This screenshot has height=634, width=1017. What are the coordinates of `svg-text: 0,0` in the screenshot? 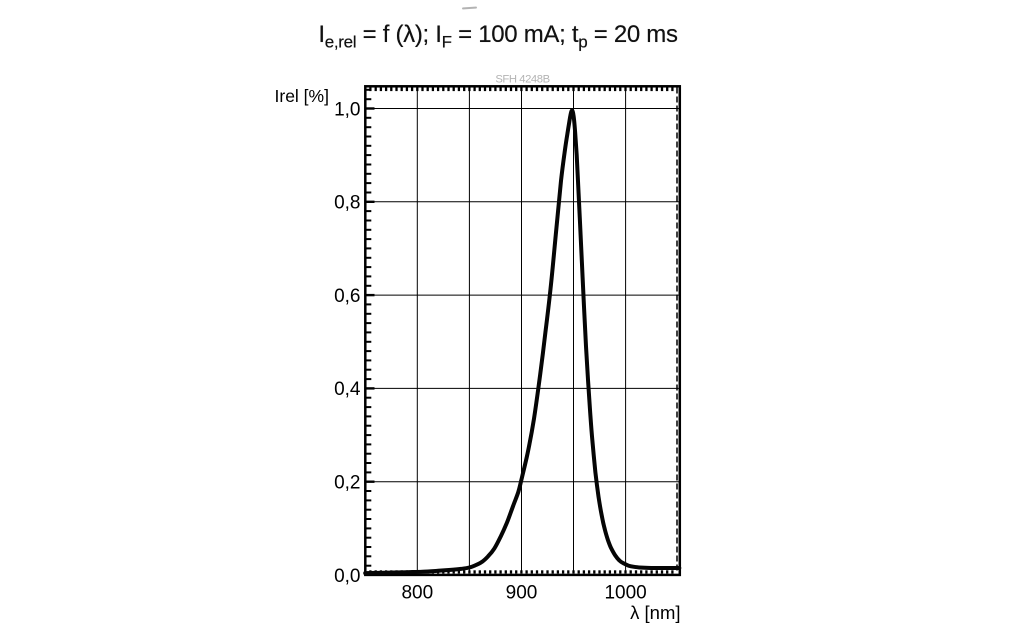 It's located at (347, 576).